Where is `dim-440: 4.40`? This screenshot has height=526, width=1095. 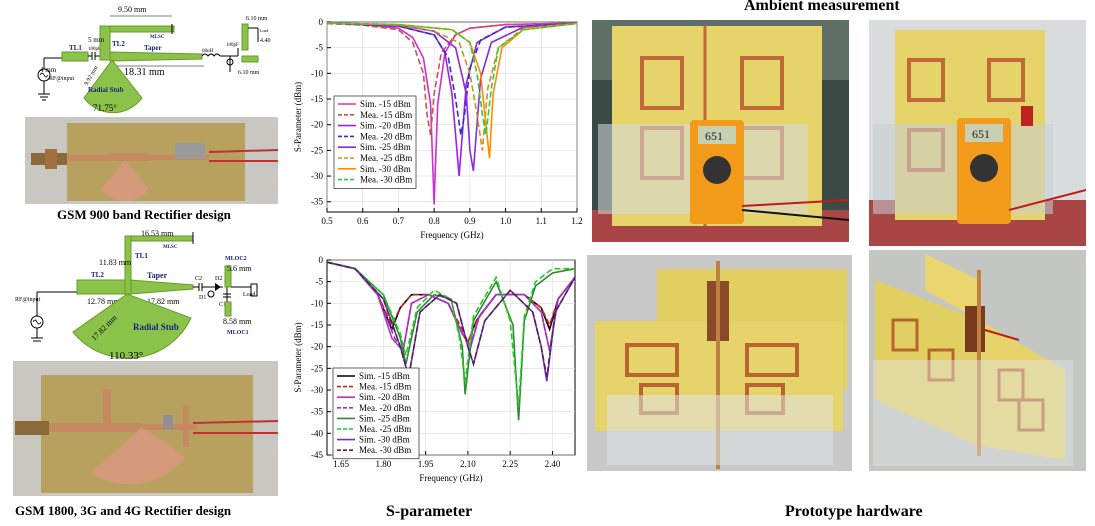
dim-440: 4.40 is located at coordinates (265, 41).